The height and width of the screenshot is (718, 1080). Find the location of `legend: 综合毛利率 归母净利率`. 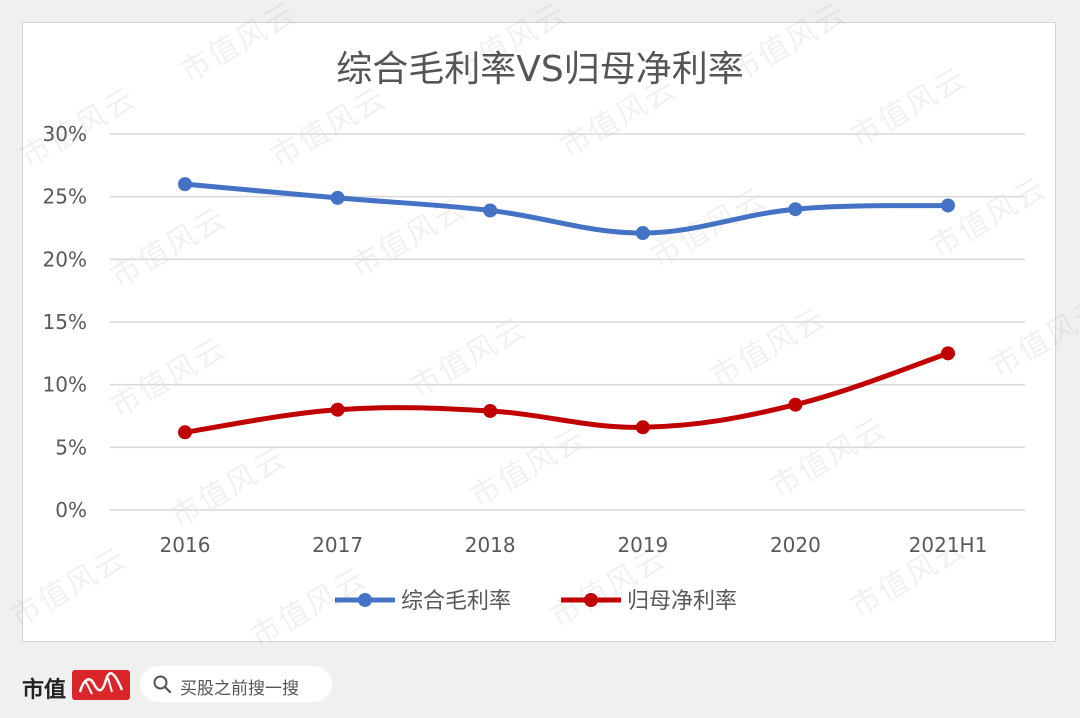

legend: 综合毛利率 归母净利率 is located at coordinates (536, 601).